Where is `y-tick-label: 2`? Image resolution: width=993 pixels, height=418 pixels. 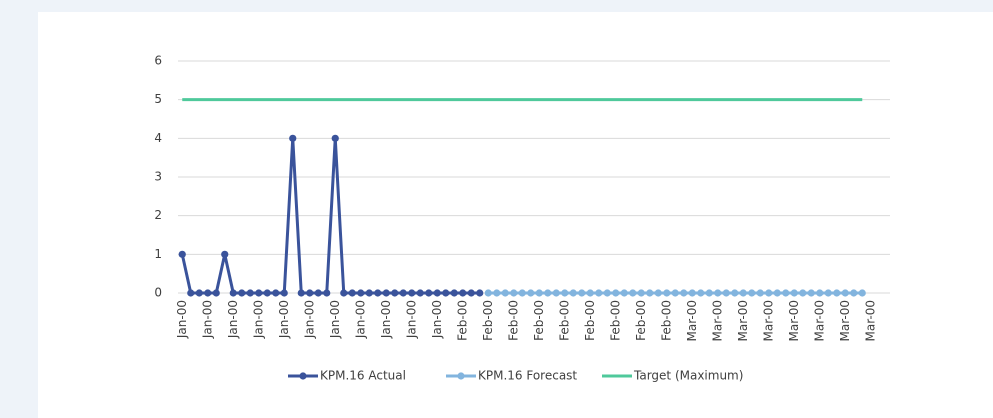
y-tick-label: 2 is located at coordinates (158, 215).